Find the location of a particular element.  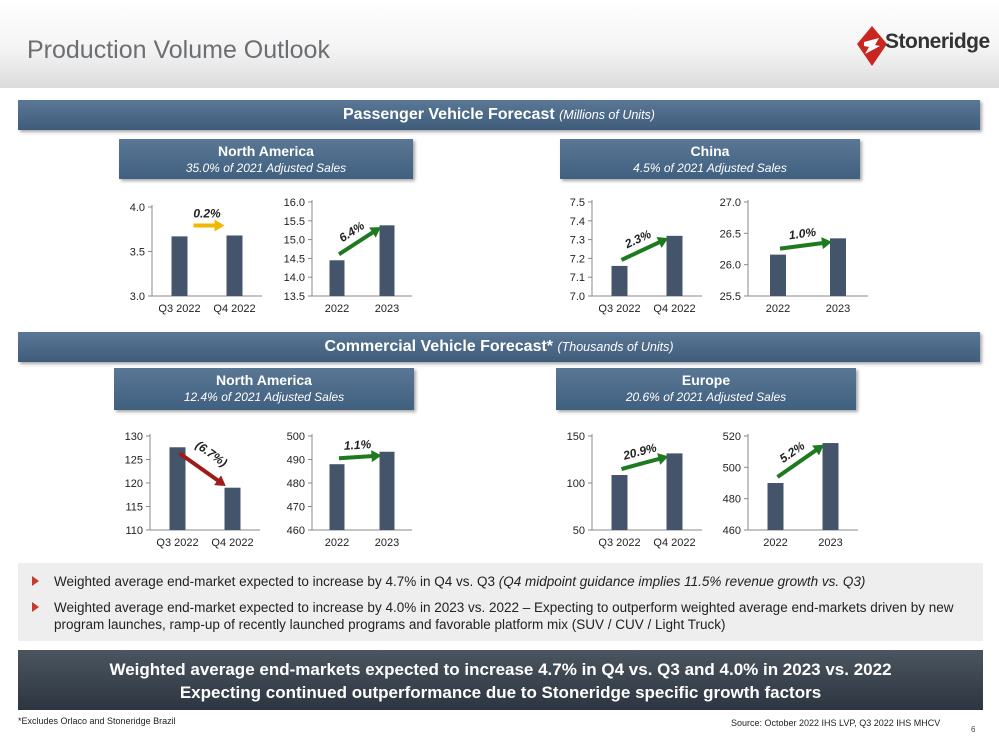

page-number: 6 is located at coordinates (973, 729).